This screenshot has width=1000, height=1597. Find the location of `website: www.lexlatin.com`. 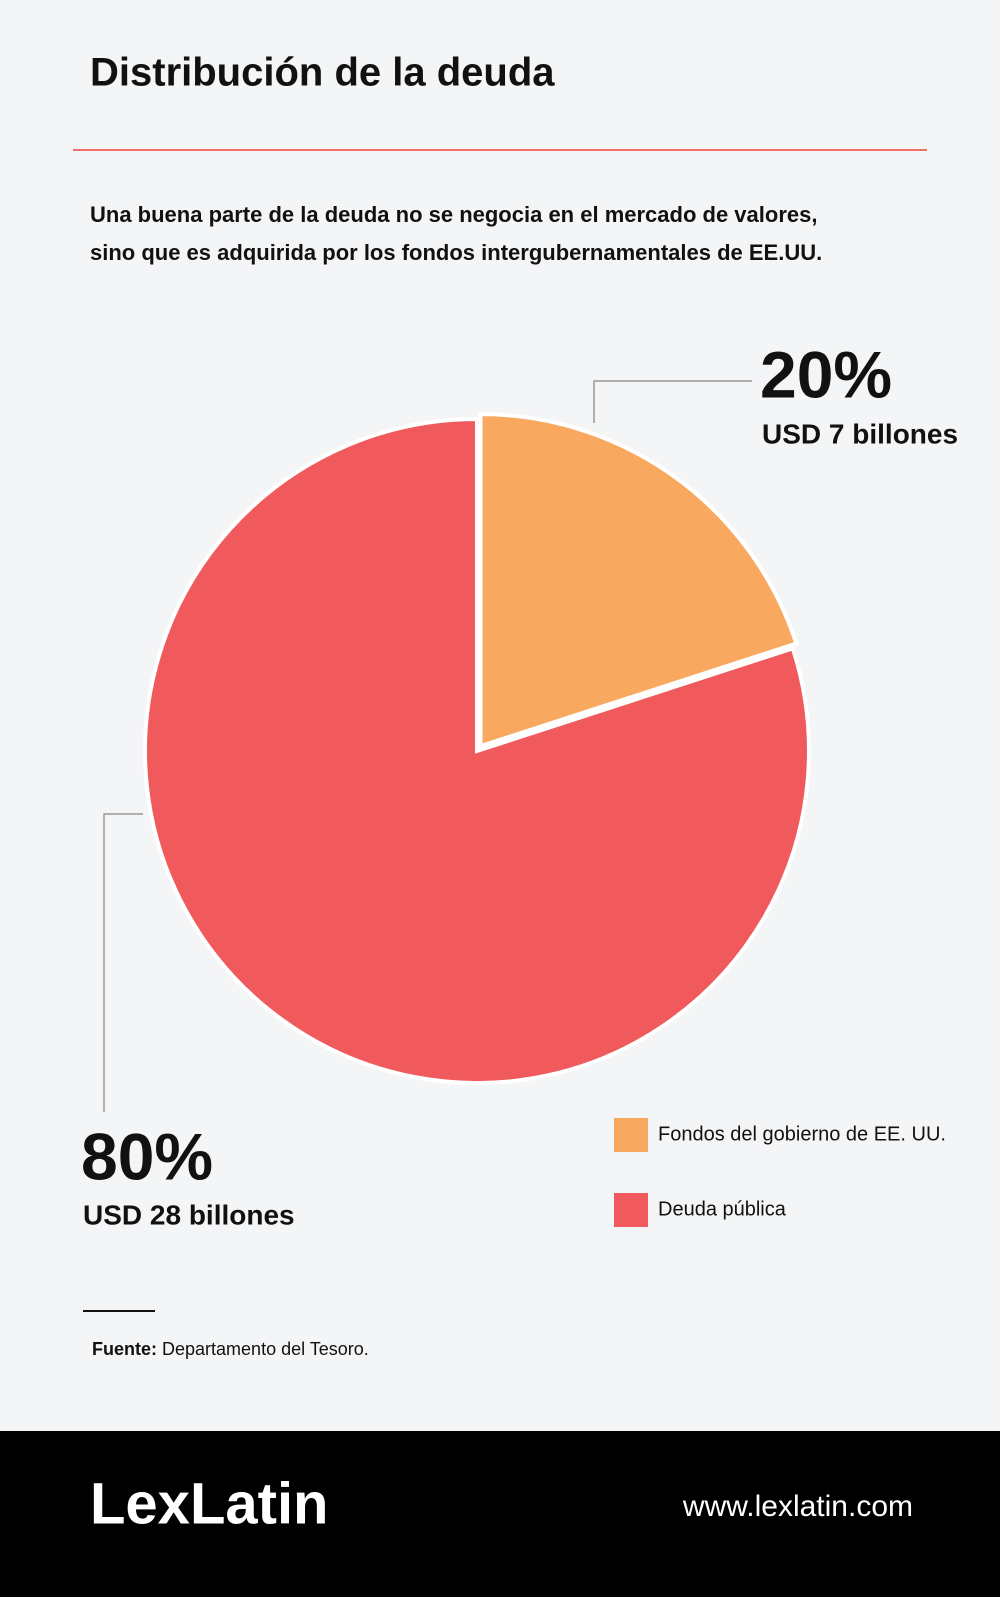

website: www.lexlatin.com is located at coordinates (797, 1506).